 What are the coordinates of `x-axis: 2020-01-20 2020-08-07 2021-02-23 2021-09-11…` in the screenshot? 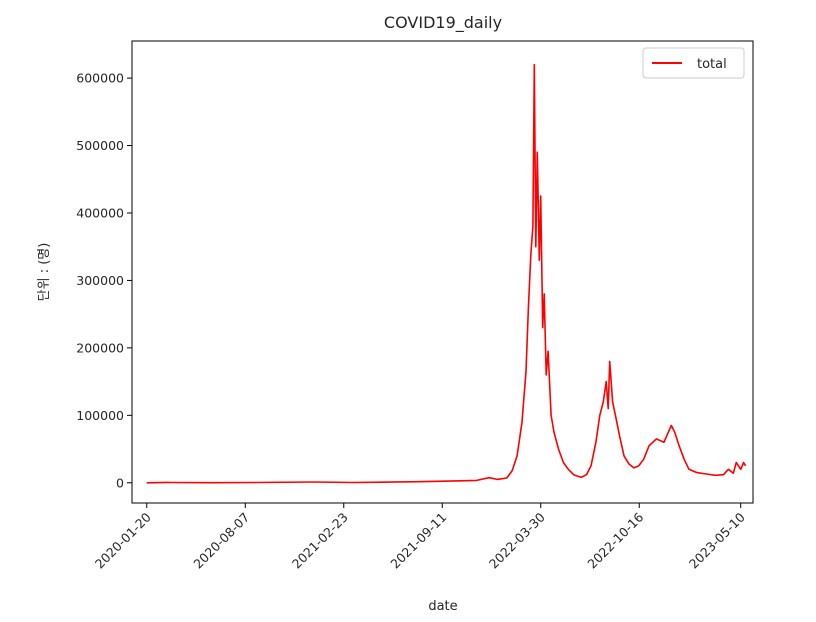 It's located at (420, 537).